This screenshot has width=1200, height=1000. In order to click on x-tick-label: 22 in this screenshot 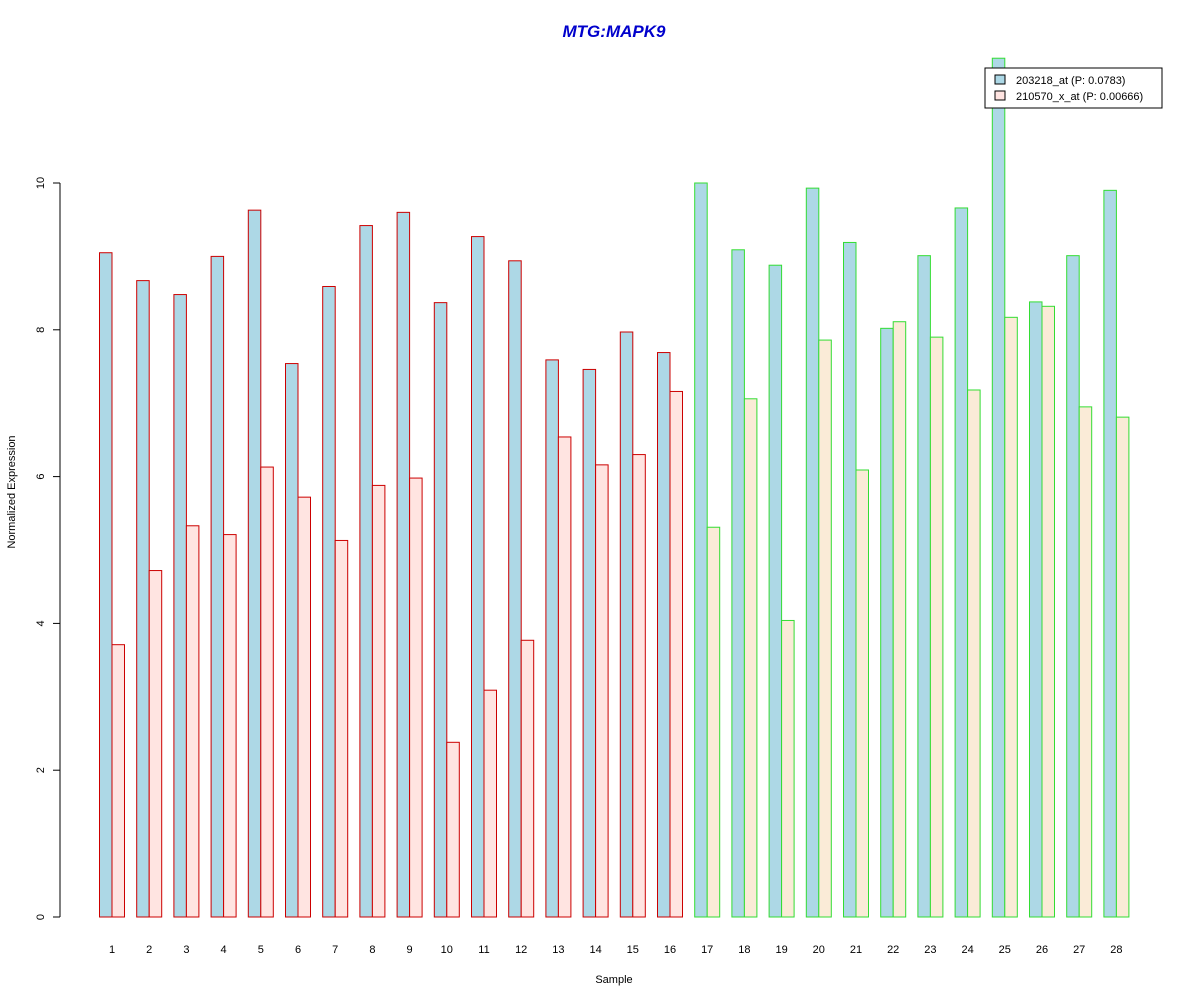, I will do `click(893, 950)`.